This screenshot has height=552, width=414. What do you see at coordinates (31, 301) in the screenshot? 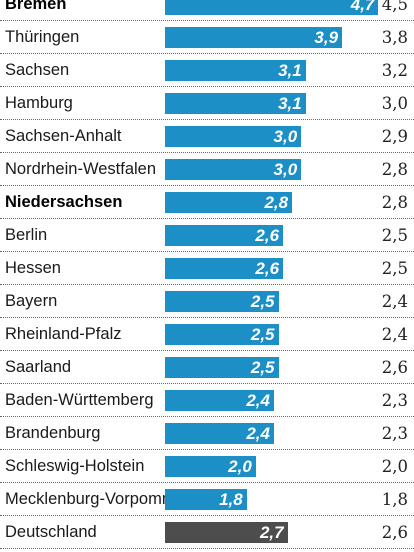
I see `category-label: Bayern` at bounding box center [31, 301].